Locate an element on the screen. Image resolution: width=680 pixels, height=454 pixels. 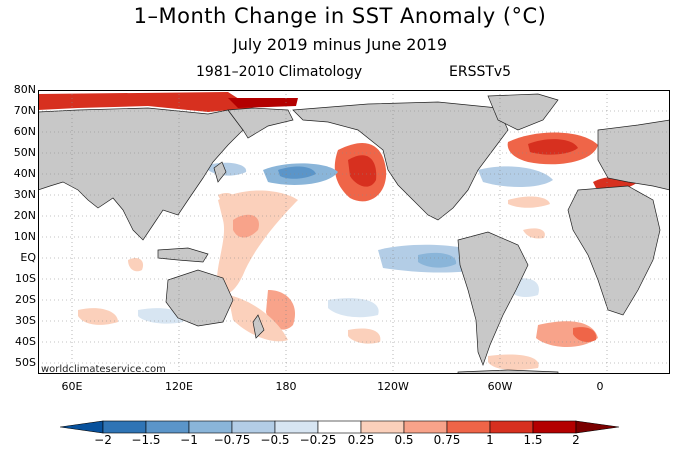
lon-label: 180 is located at coordinates (286, 386).